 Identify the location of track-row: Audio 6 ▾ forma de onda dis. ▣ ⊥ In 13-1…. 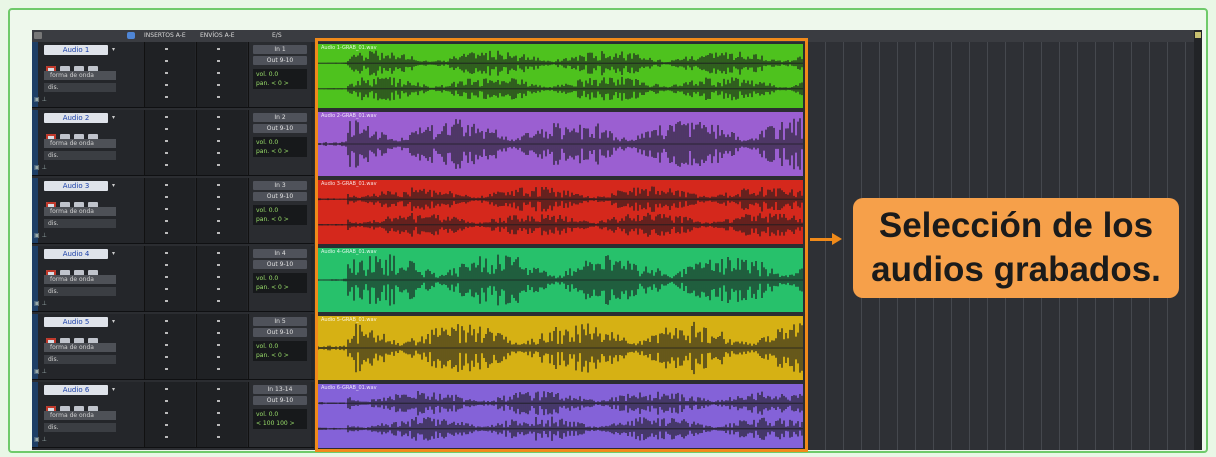
(173, 415).